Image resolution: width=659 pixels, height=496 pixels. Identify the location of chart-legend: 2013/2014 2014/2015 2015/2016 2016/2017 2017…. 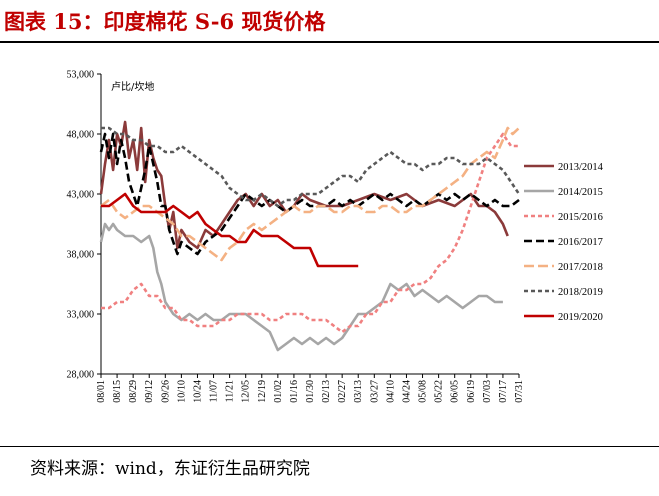
(564, 242).